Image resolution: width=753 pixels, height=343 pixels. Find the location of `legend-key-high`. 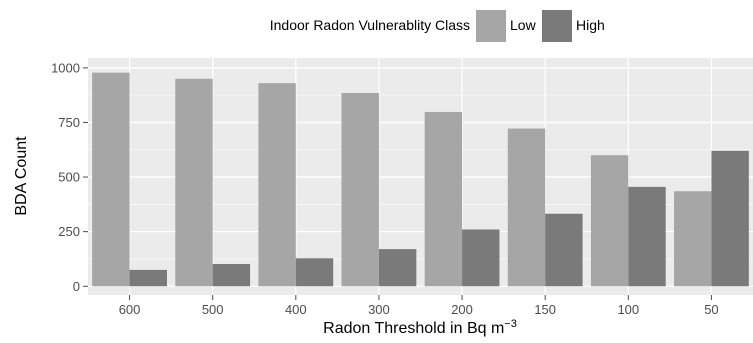

legend-key-high is located at coordinates (557, 26).